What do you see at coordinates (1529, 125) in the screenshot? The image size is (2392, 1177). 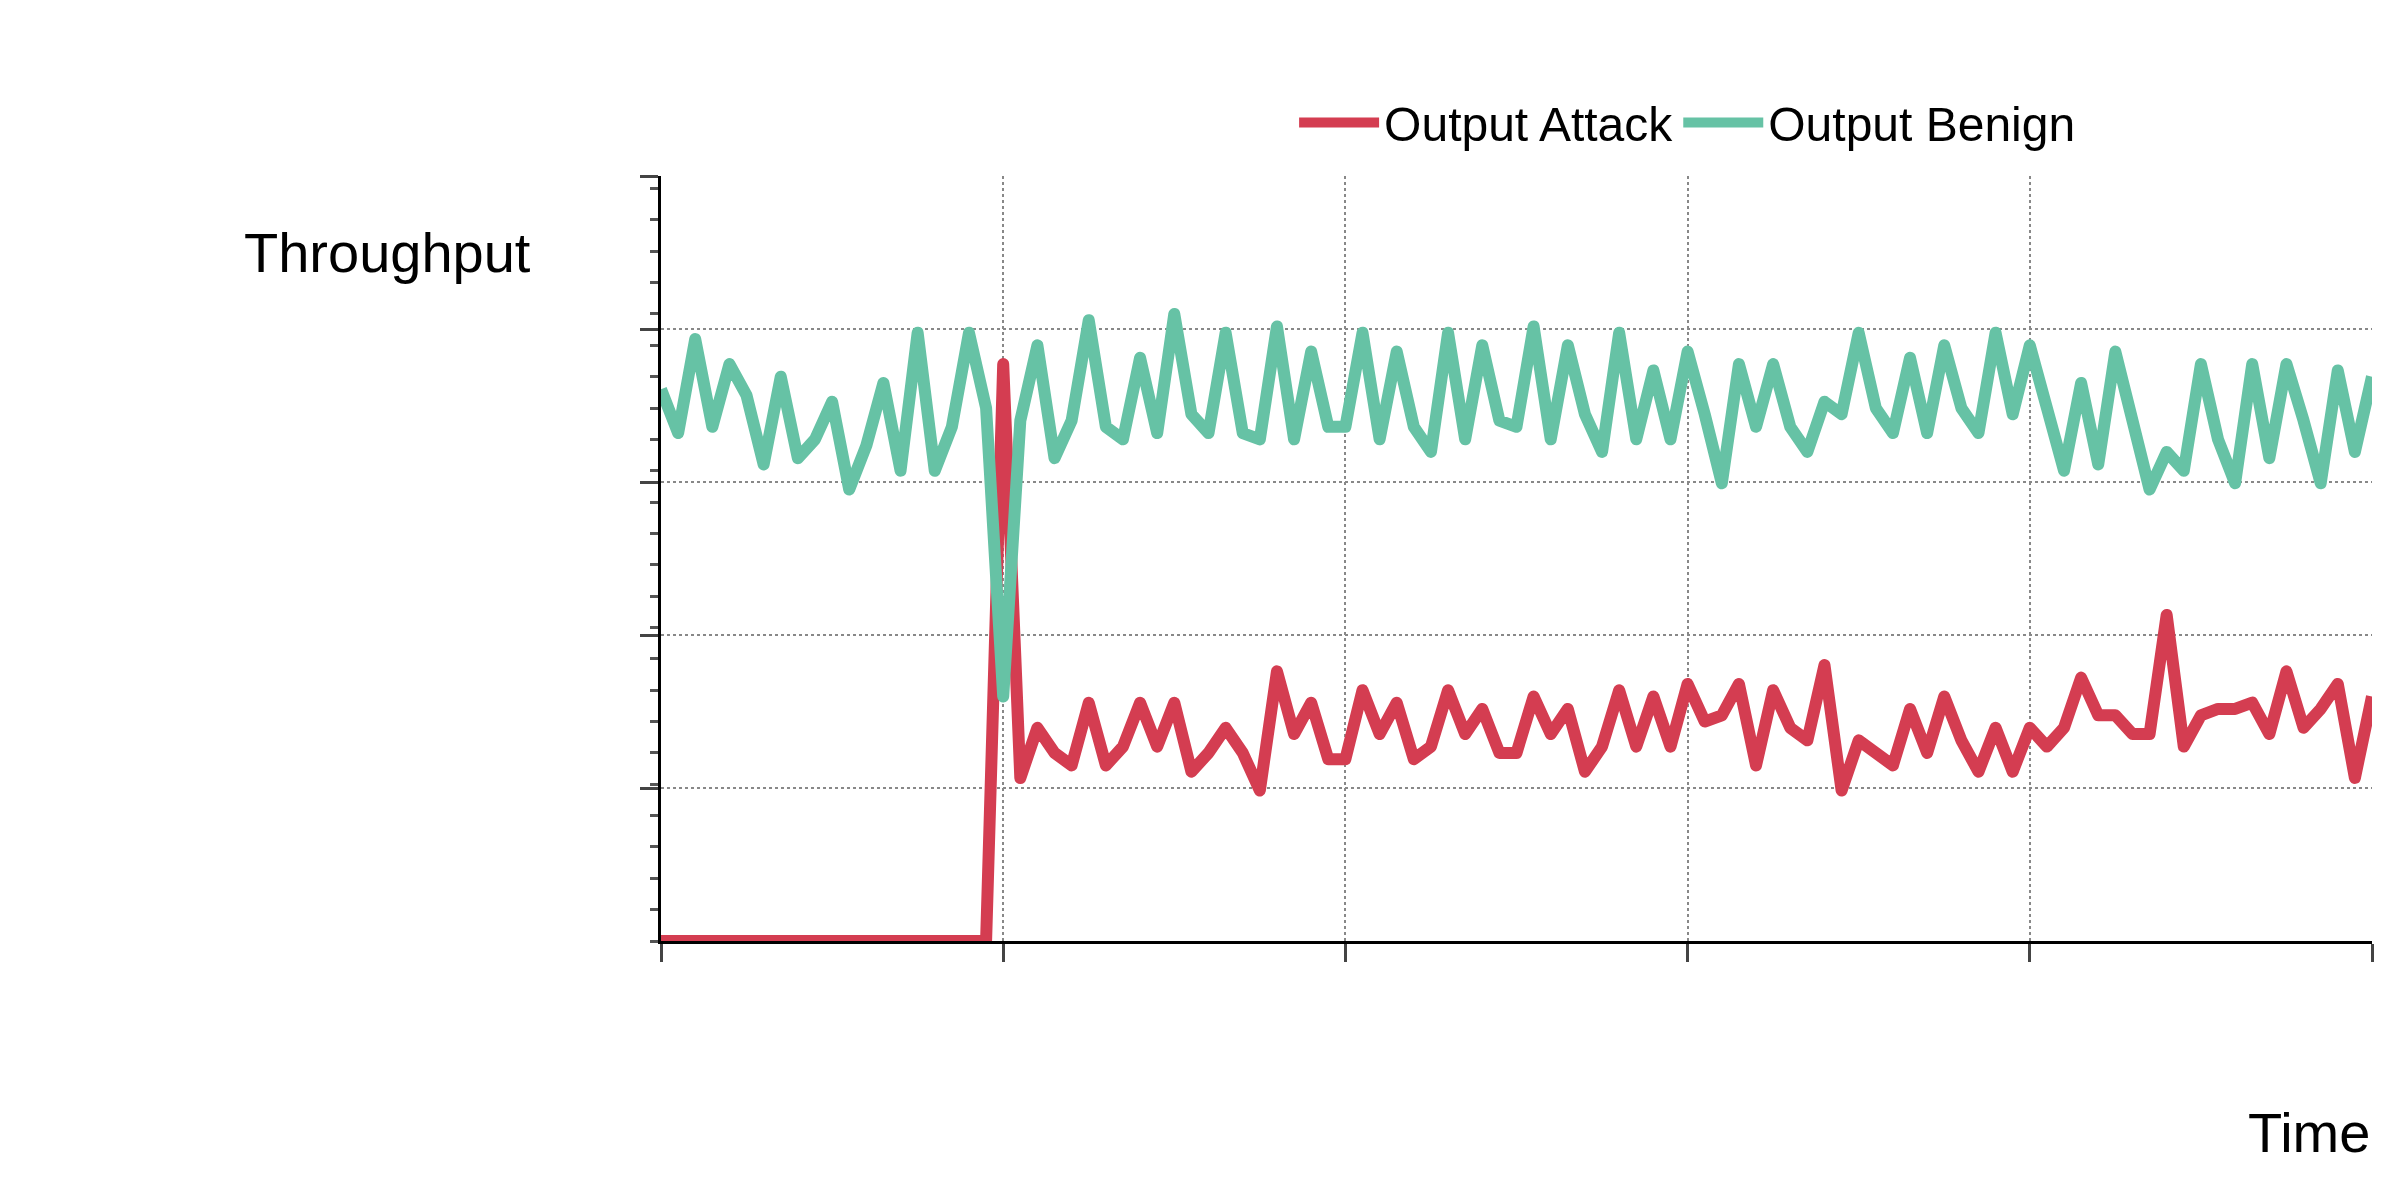 I see `legend-label: Output Attack` at bounding box center [1529, 125].